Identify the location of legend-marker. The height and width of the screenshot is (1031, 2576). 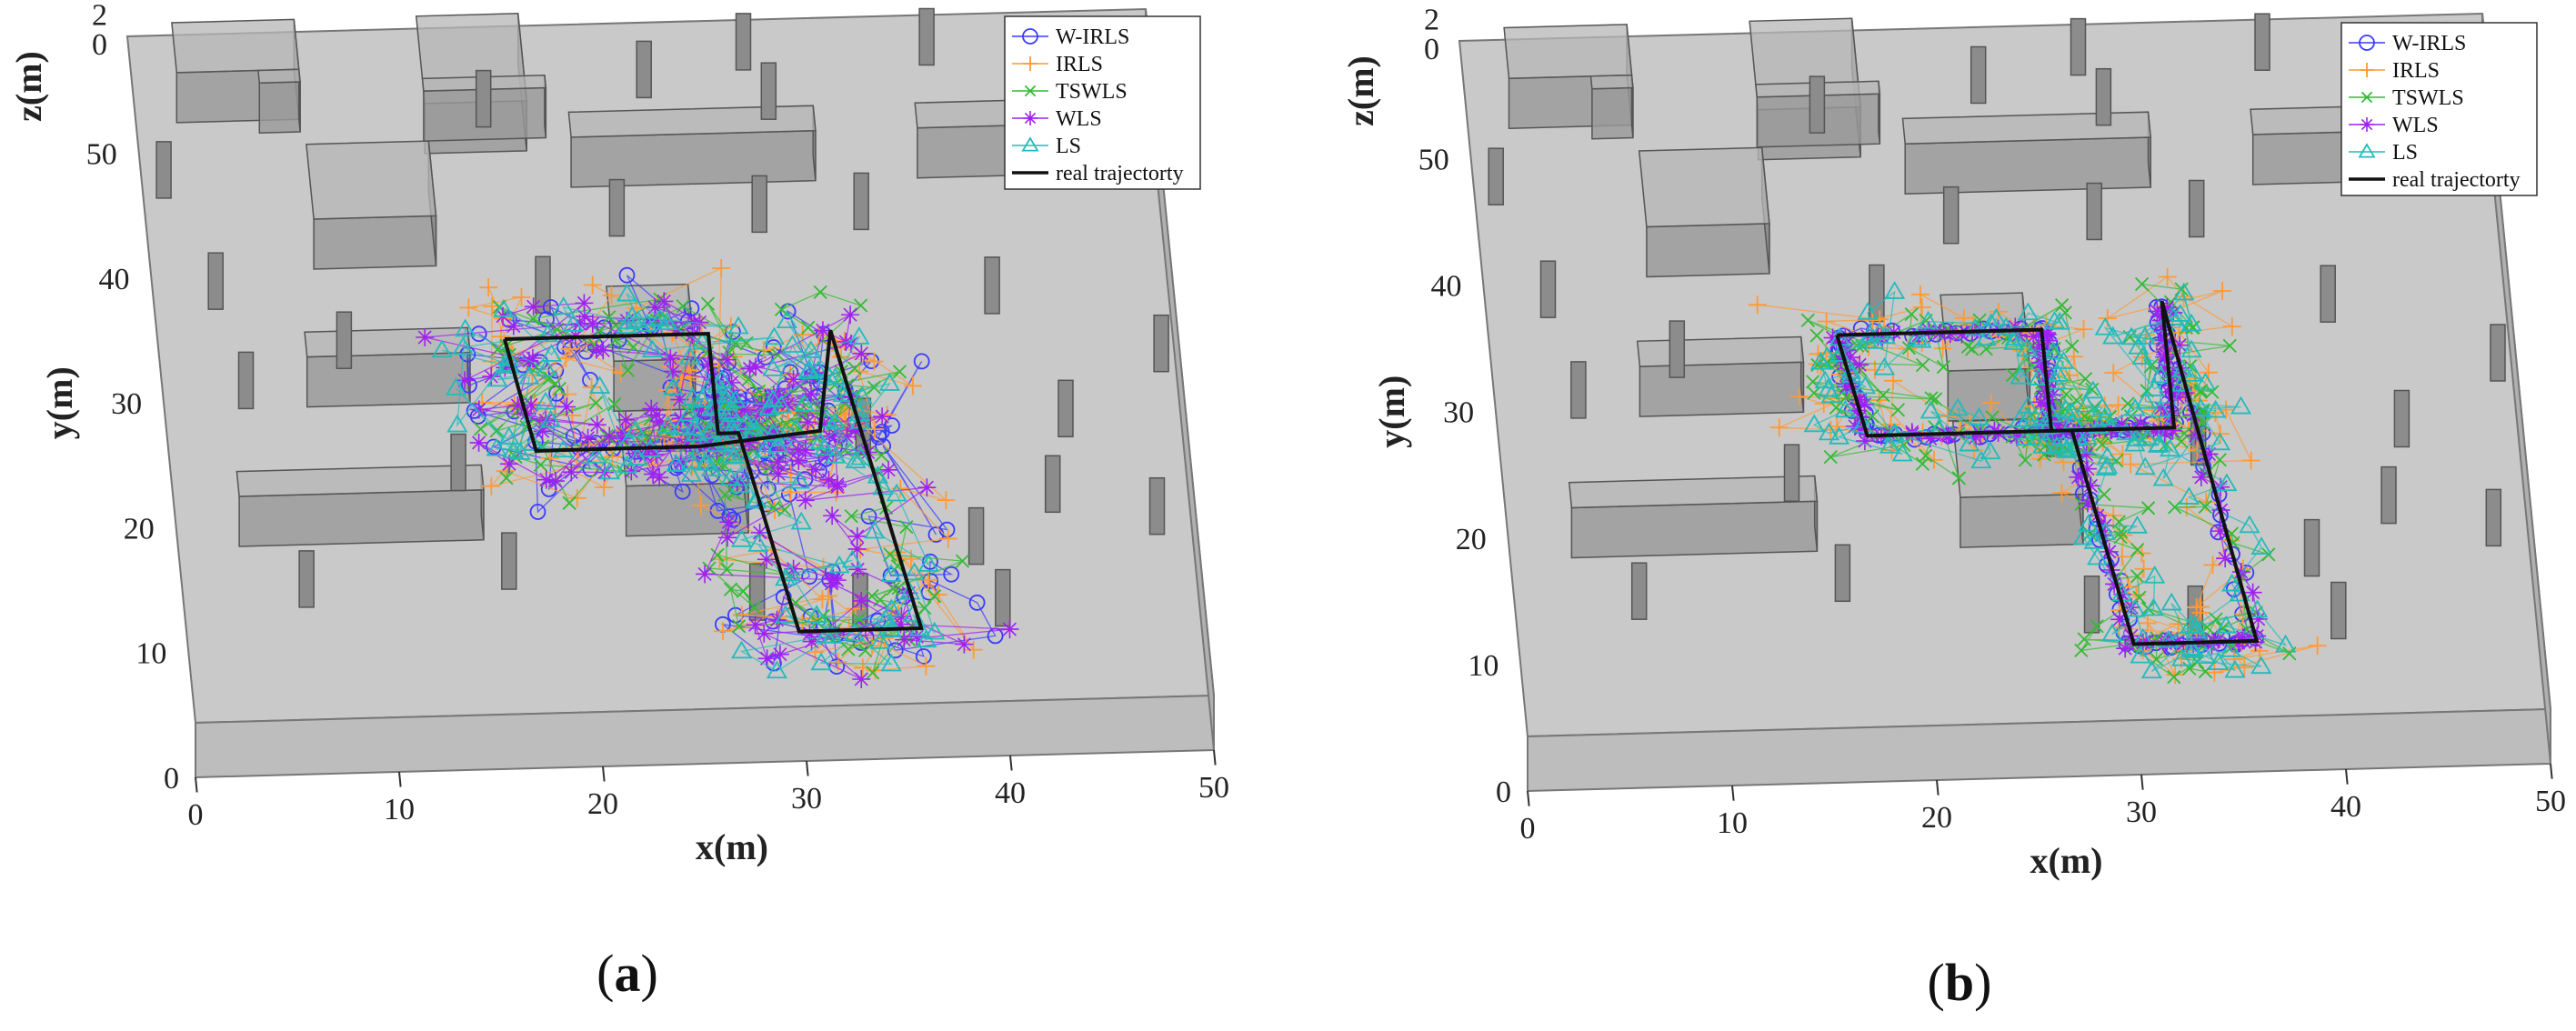
(2367, 70).